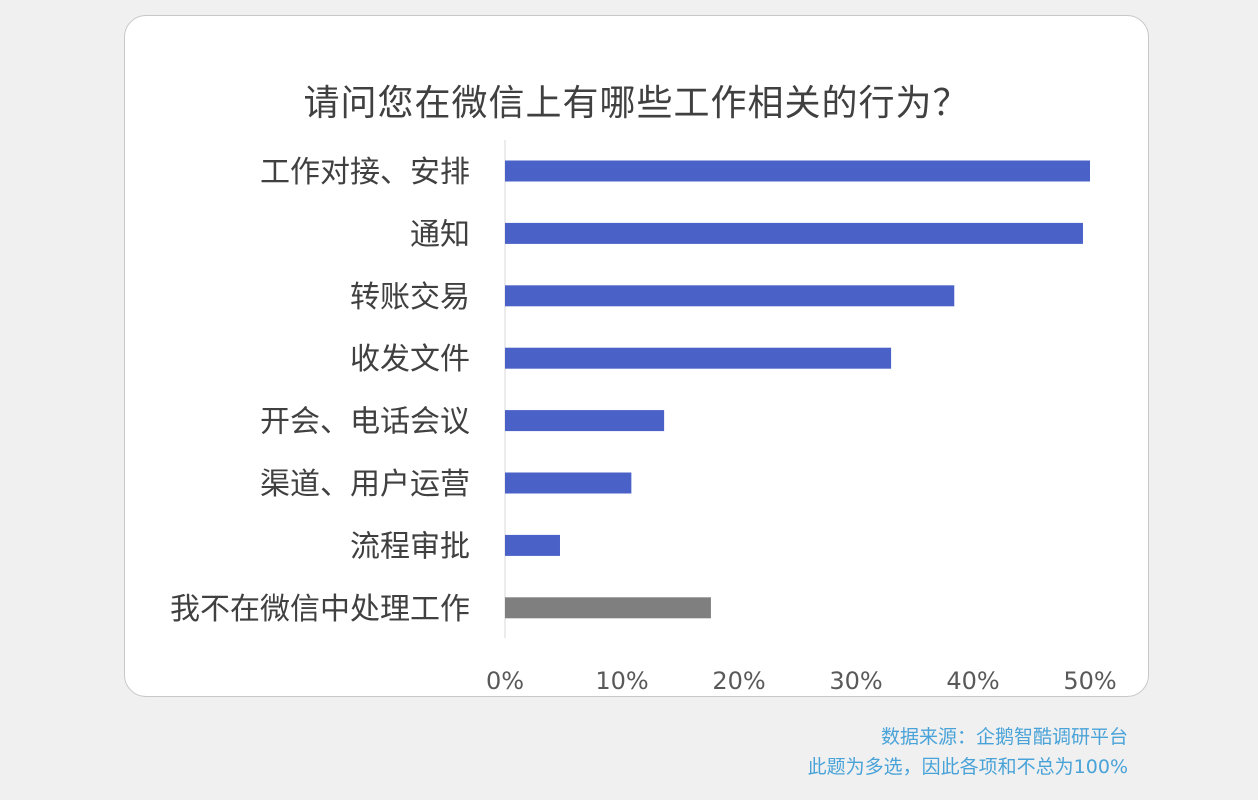  What do you see at coordinates (967, 767) in the screenshot?
I see `multi-select-note: 此题为多选，因此各项和不总为100%` at bounding box center [967, 767].